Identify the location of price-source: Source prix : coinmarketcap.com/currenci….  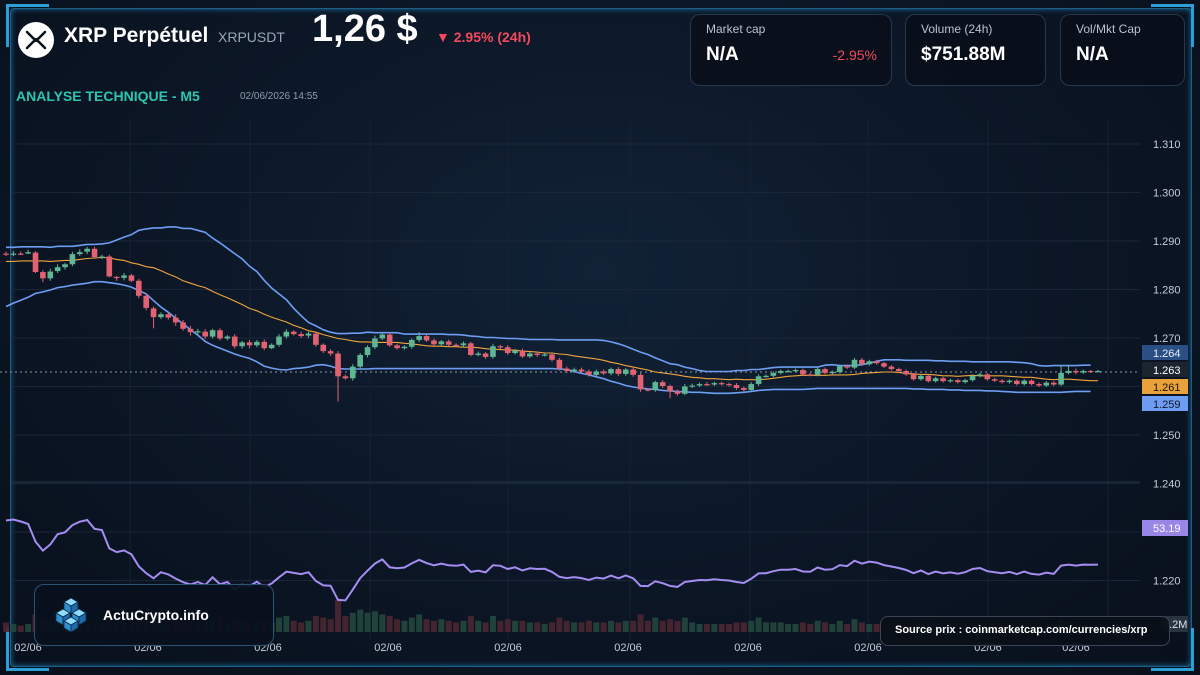
(1025, 631).